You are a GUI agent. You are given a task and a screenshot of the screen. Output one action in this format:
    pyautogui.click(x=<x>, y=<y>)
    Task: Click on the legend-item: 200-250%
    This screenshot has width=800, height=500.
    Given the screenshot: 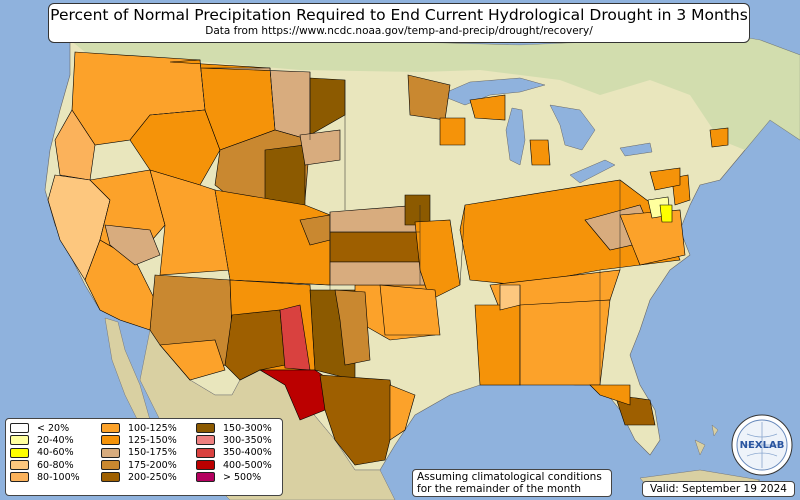 What is the action you would take?
    pyautogui.click(x=139, y=477)
    